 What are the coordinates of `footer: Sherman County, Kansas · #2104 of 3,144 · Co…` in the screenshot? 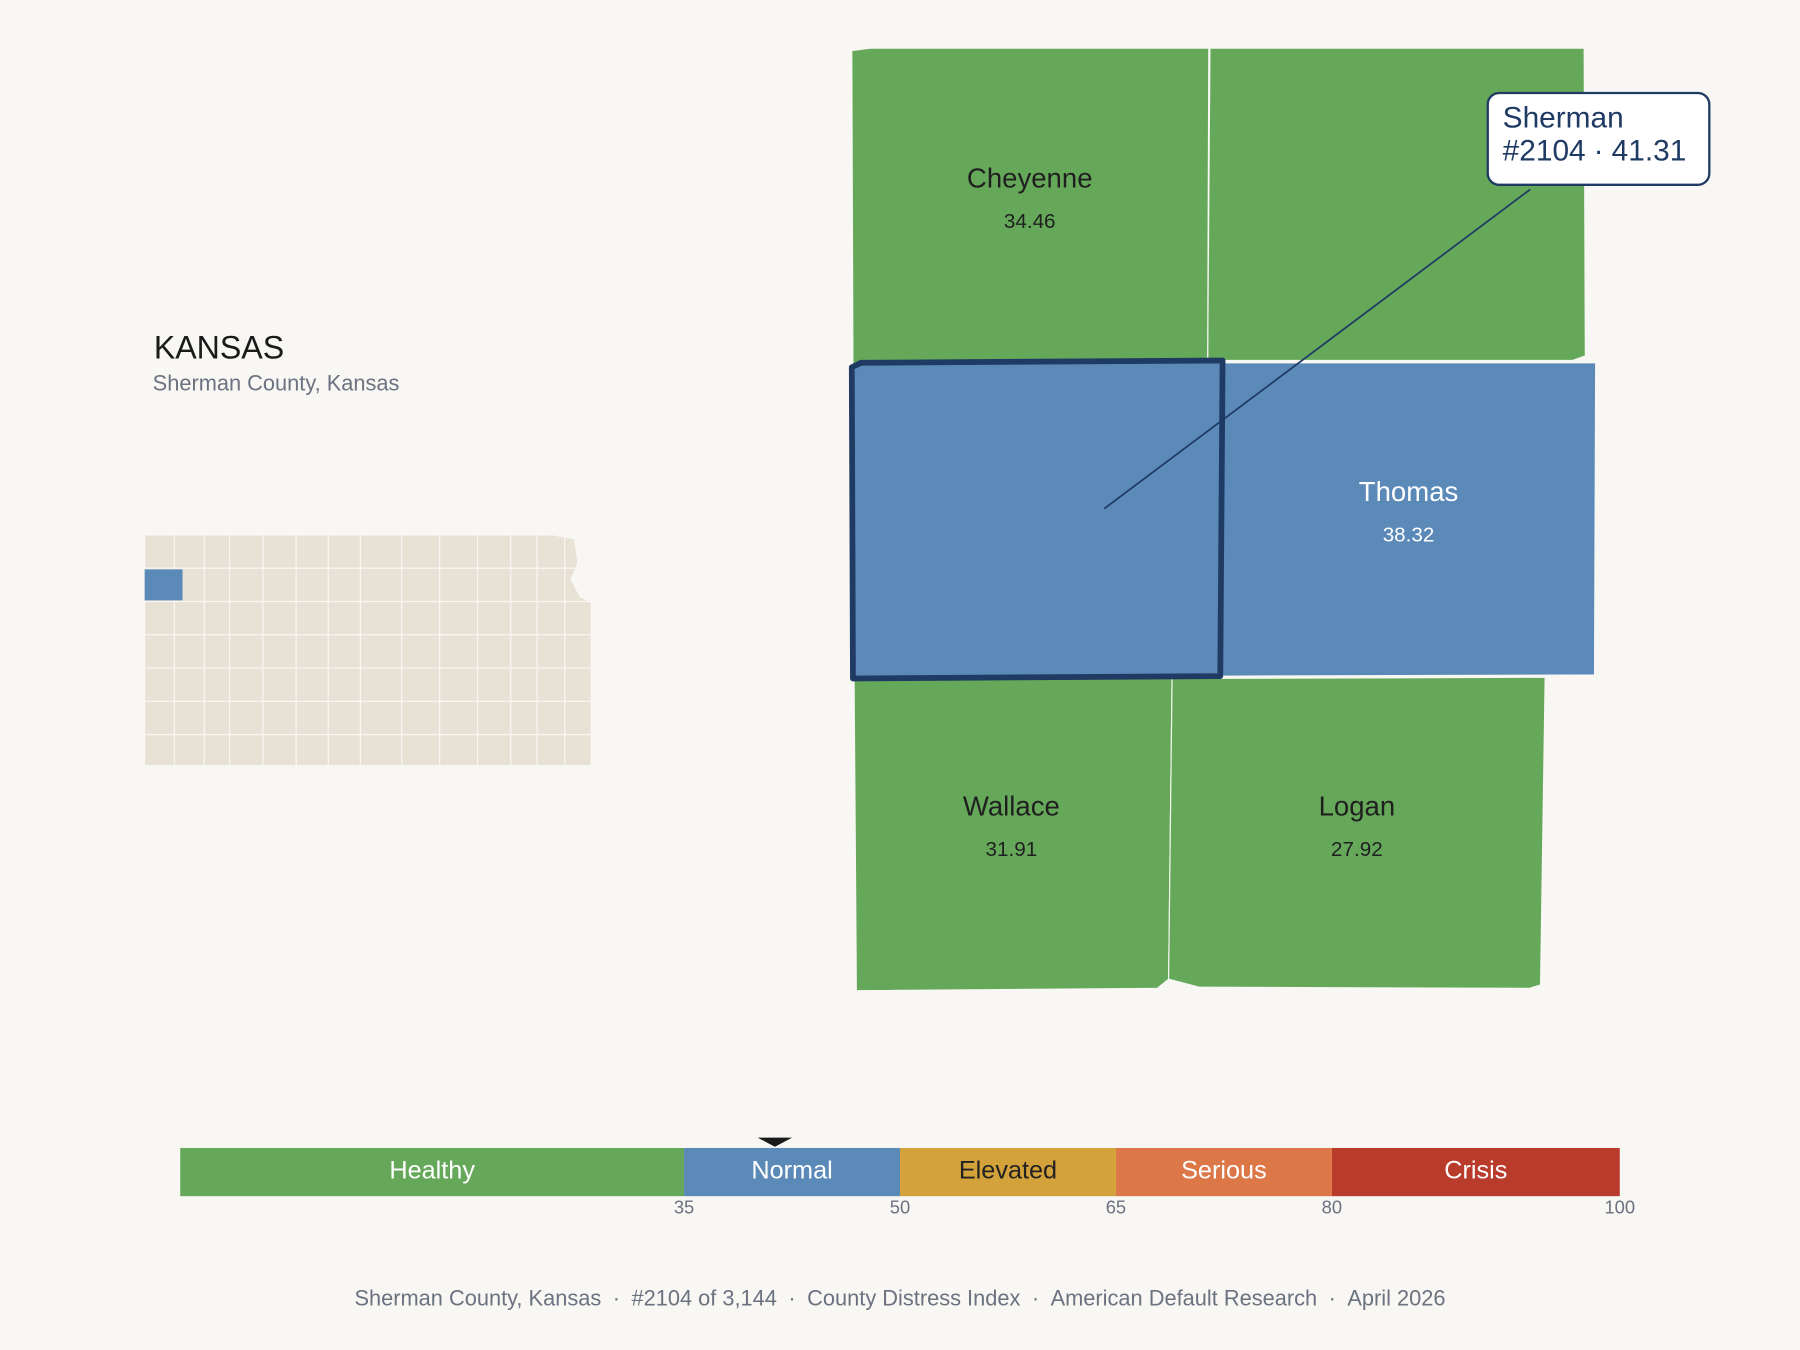 It's located at (899, 1297).